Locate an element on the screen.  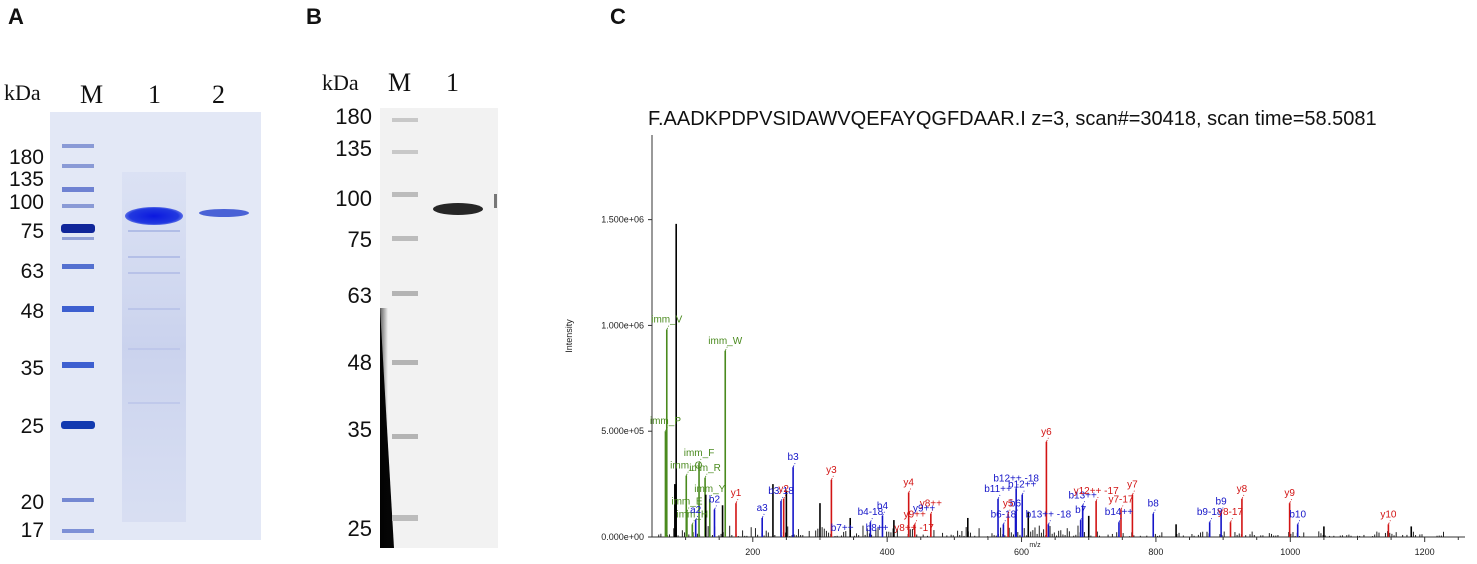
peak-label: y4 is located at coordinates (908, 483).